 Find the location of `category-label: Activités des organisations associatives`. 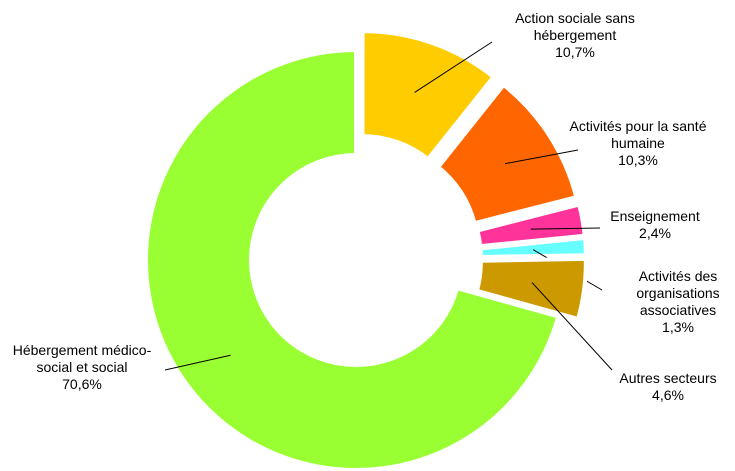

category-label: Activités des organisations associatives is located at coordinates (678, 293).